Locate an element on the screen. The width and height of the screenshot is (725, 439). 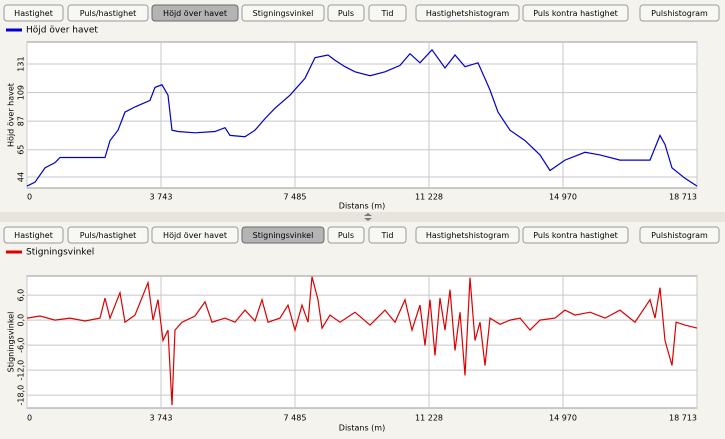
y-tick-label: -12,0 is located at coordinates (21, 370).